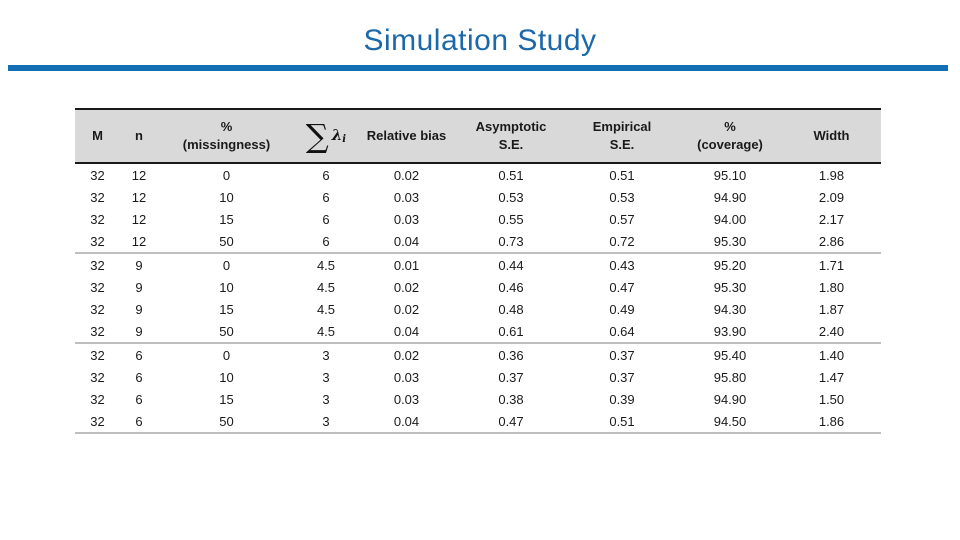 The image size is (960, 540). What do you see at coordinates (478, 377) in the screenshot?
I see `table-row: 32 6 10 3 0.03 0.37 0.37 95.80 1.47` at bounding box center [478, 377].